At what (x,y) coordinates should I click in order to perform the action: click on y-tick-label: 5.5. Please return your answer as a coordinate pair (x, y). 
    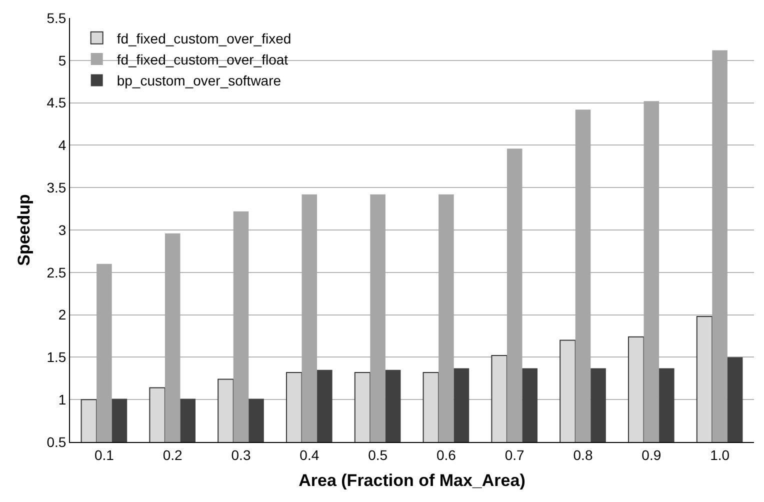
    Looking at the image, I should click on (56, 18).